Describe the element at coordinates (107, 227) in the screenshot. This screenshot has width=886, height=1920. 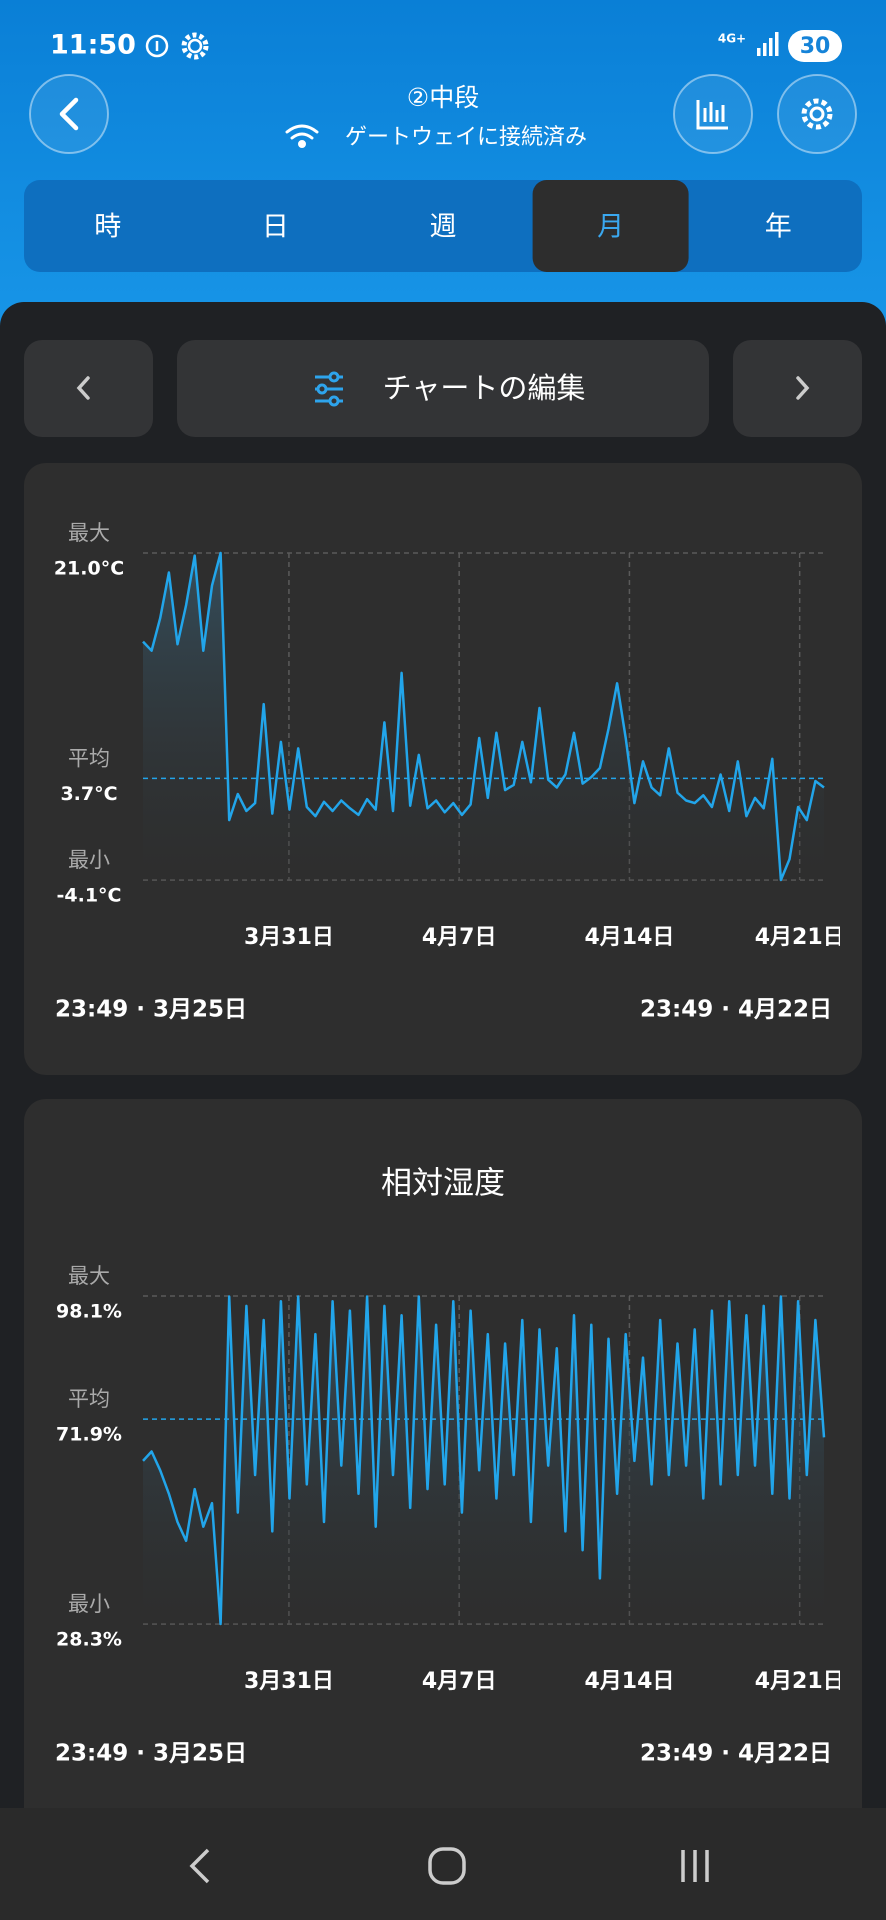
I see `tab-label: 時` at that location.